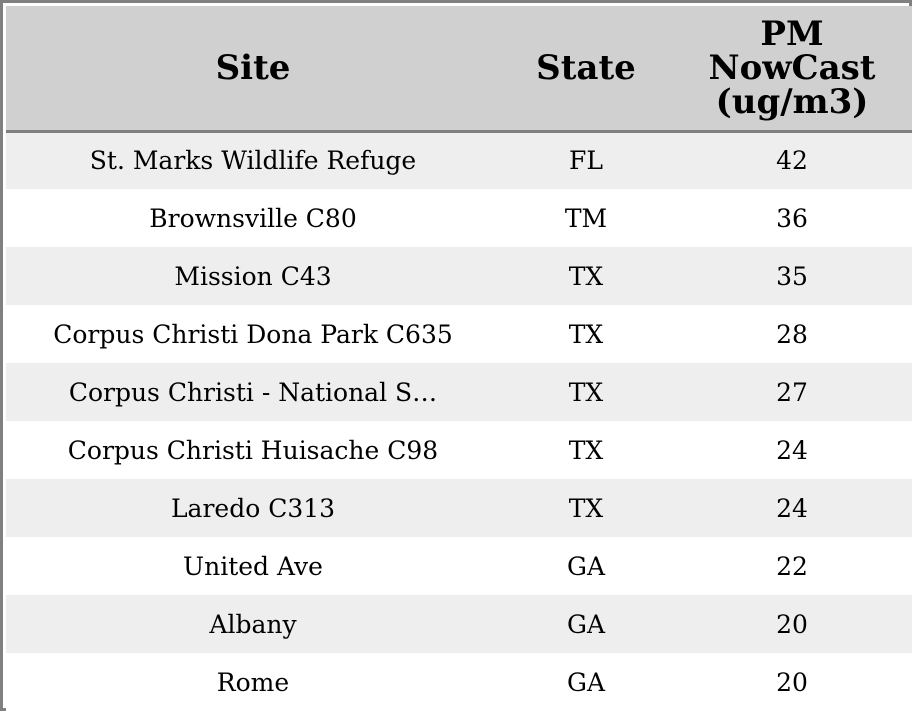 The image size is (912, 711). Describe the element at coordinates (792, 33) in the screenshot. I see `column-header-pm-line-1: PM` at that location.